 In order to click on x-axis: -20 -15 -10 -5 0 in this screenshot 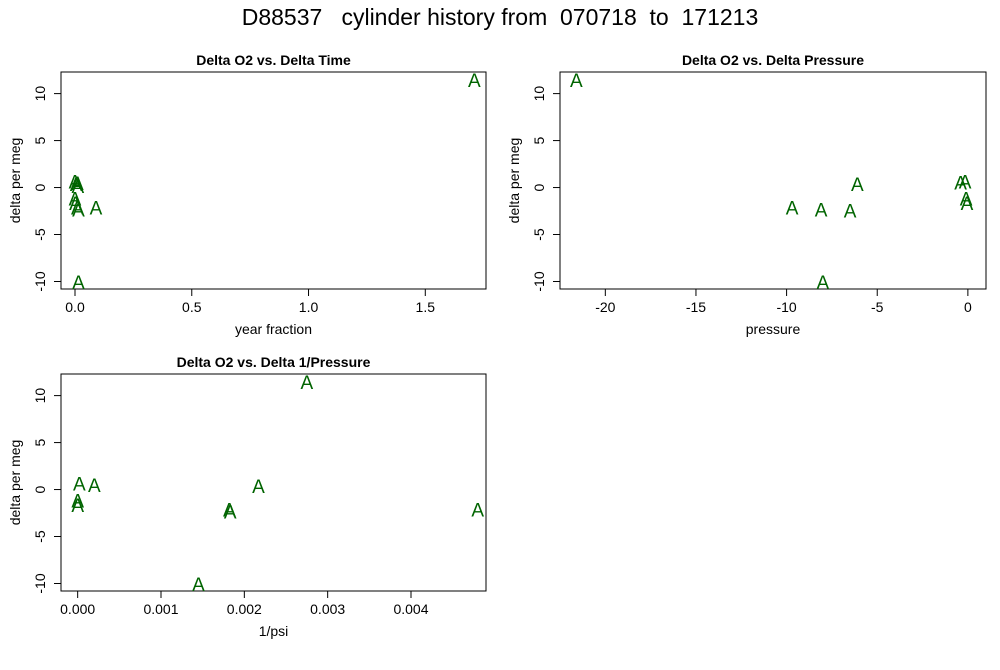, I will do `click(783, 301)`.